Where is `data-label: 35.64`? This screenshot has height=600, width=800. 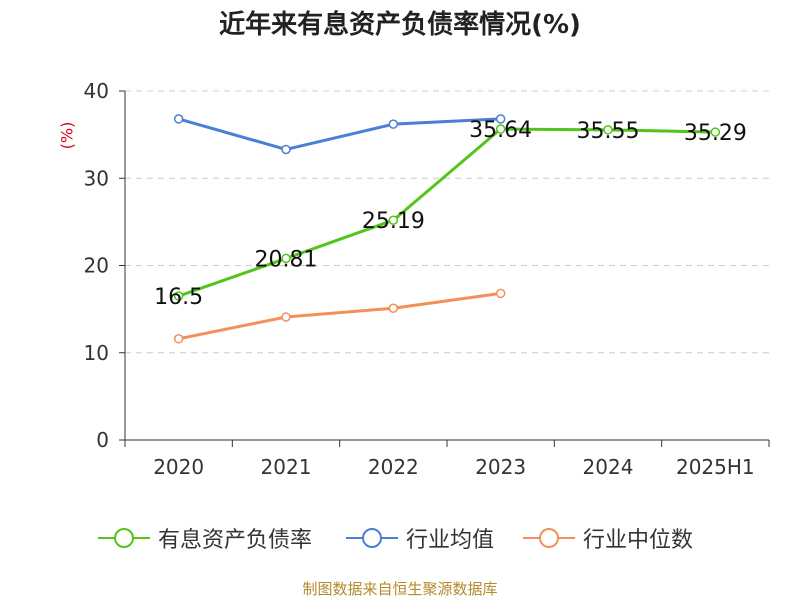 data-label: 35.64 is located at coordinates (500, 130).